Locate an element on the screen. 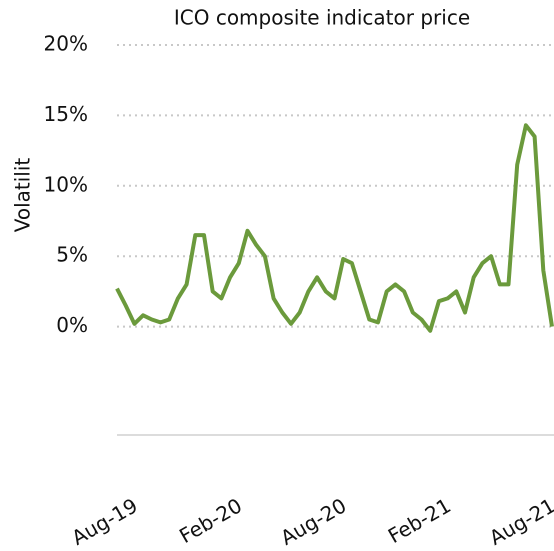 Image resolution: width=554 pixels, height=551 pixels. x-tick-label: Feb-21 is located at coordinates (419, 520).